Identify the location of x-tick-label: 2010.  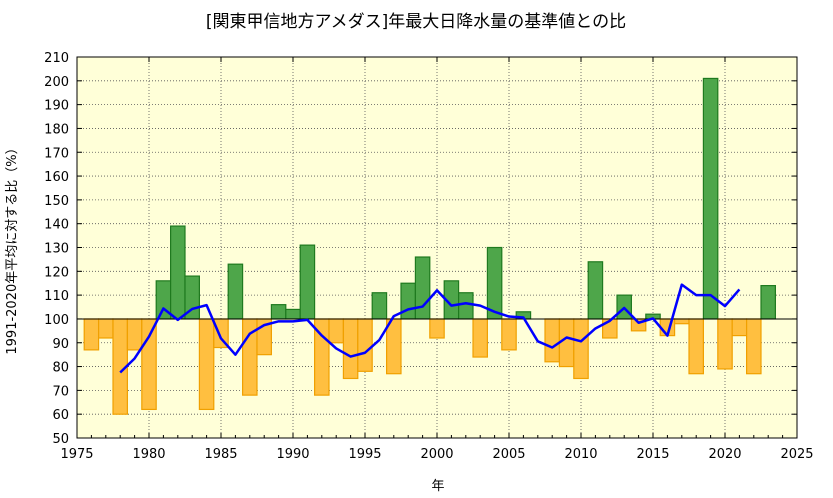
(580, 454).